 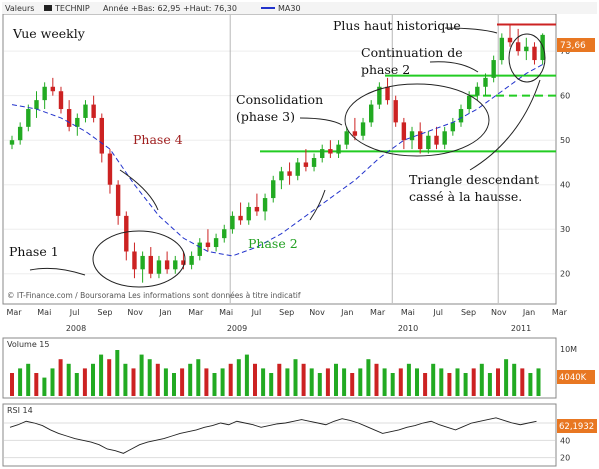 I want to click on continuation-arrow, so click(x=454, y=67).